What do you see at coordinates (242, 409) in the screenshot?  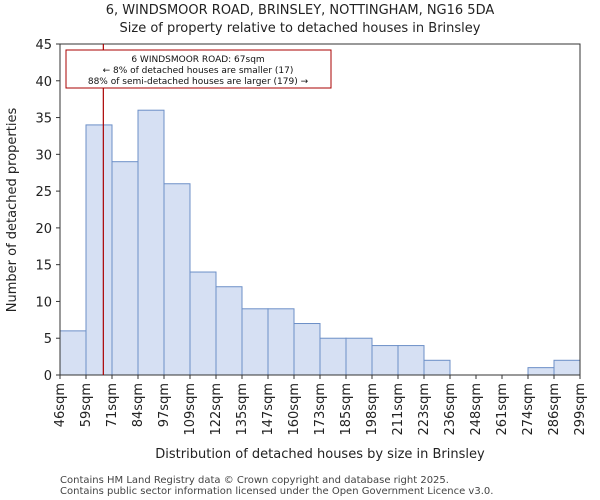 I see `x-tick-label: 135sqm` at bounding box center [242, 409].